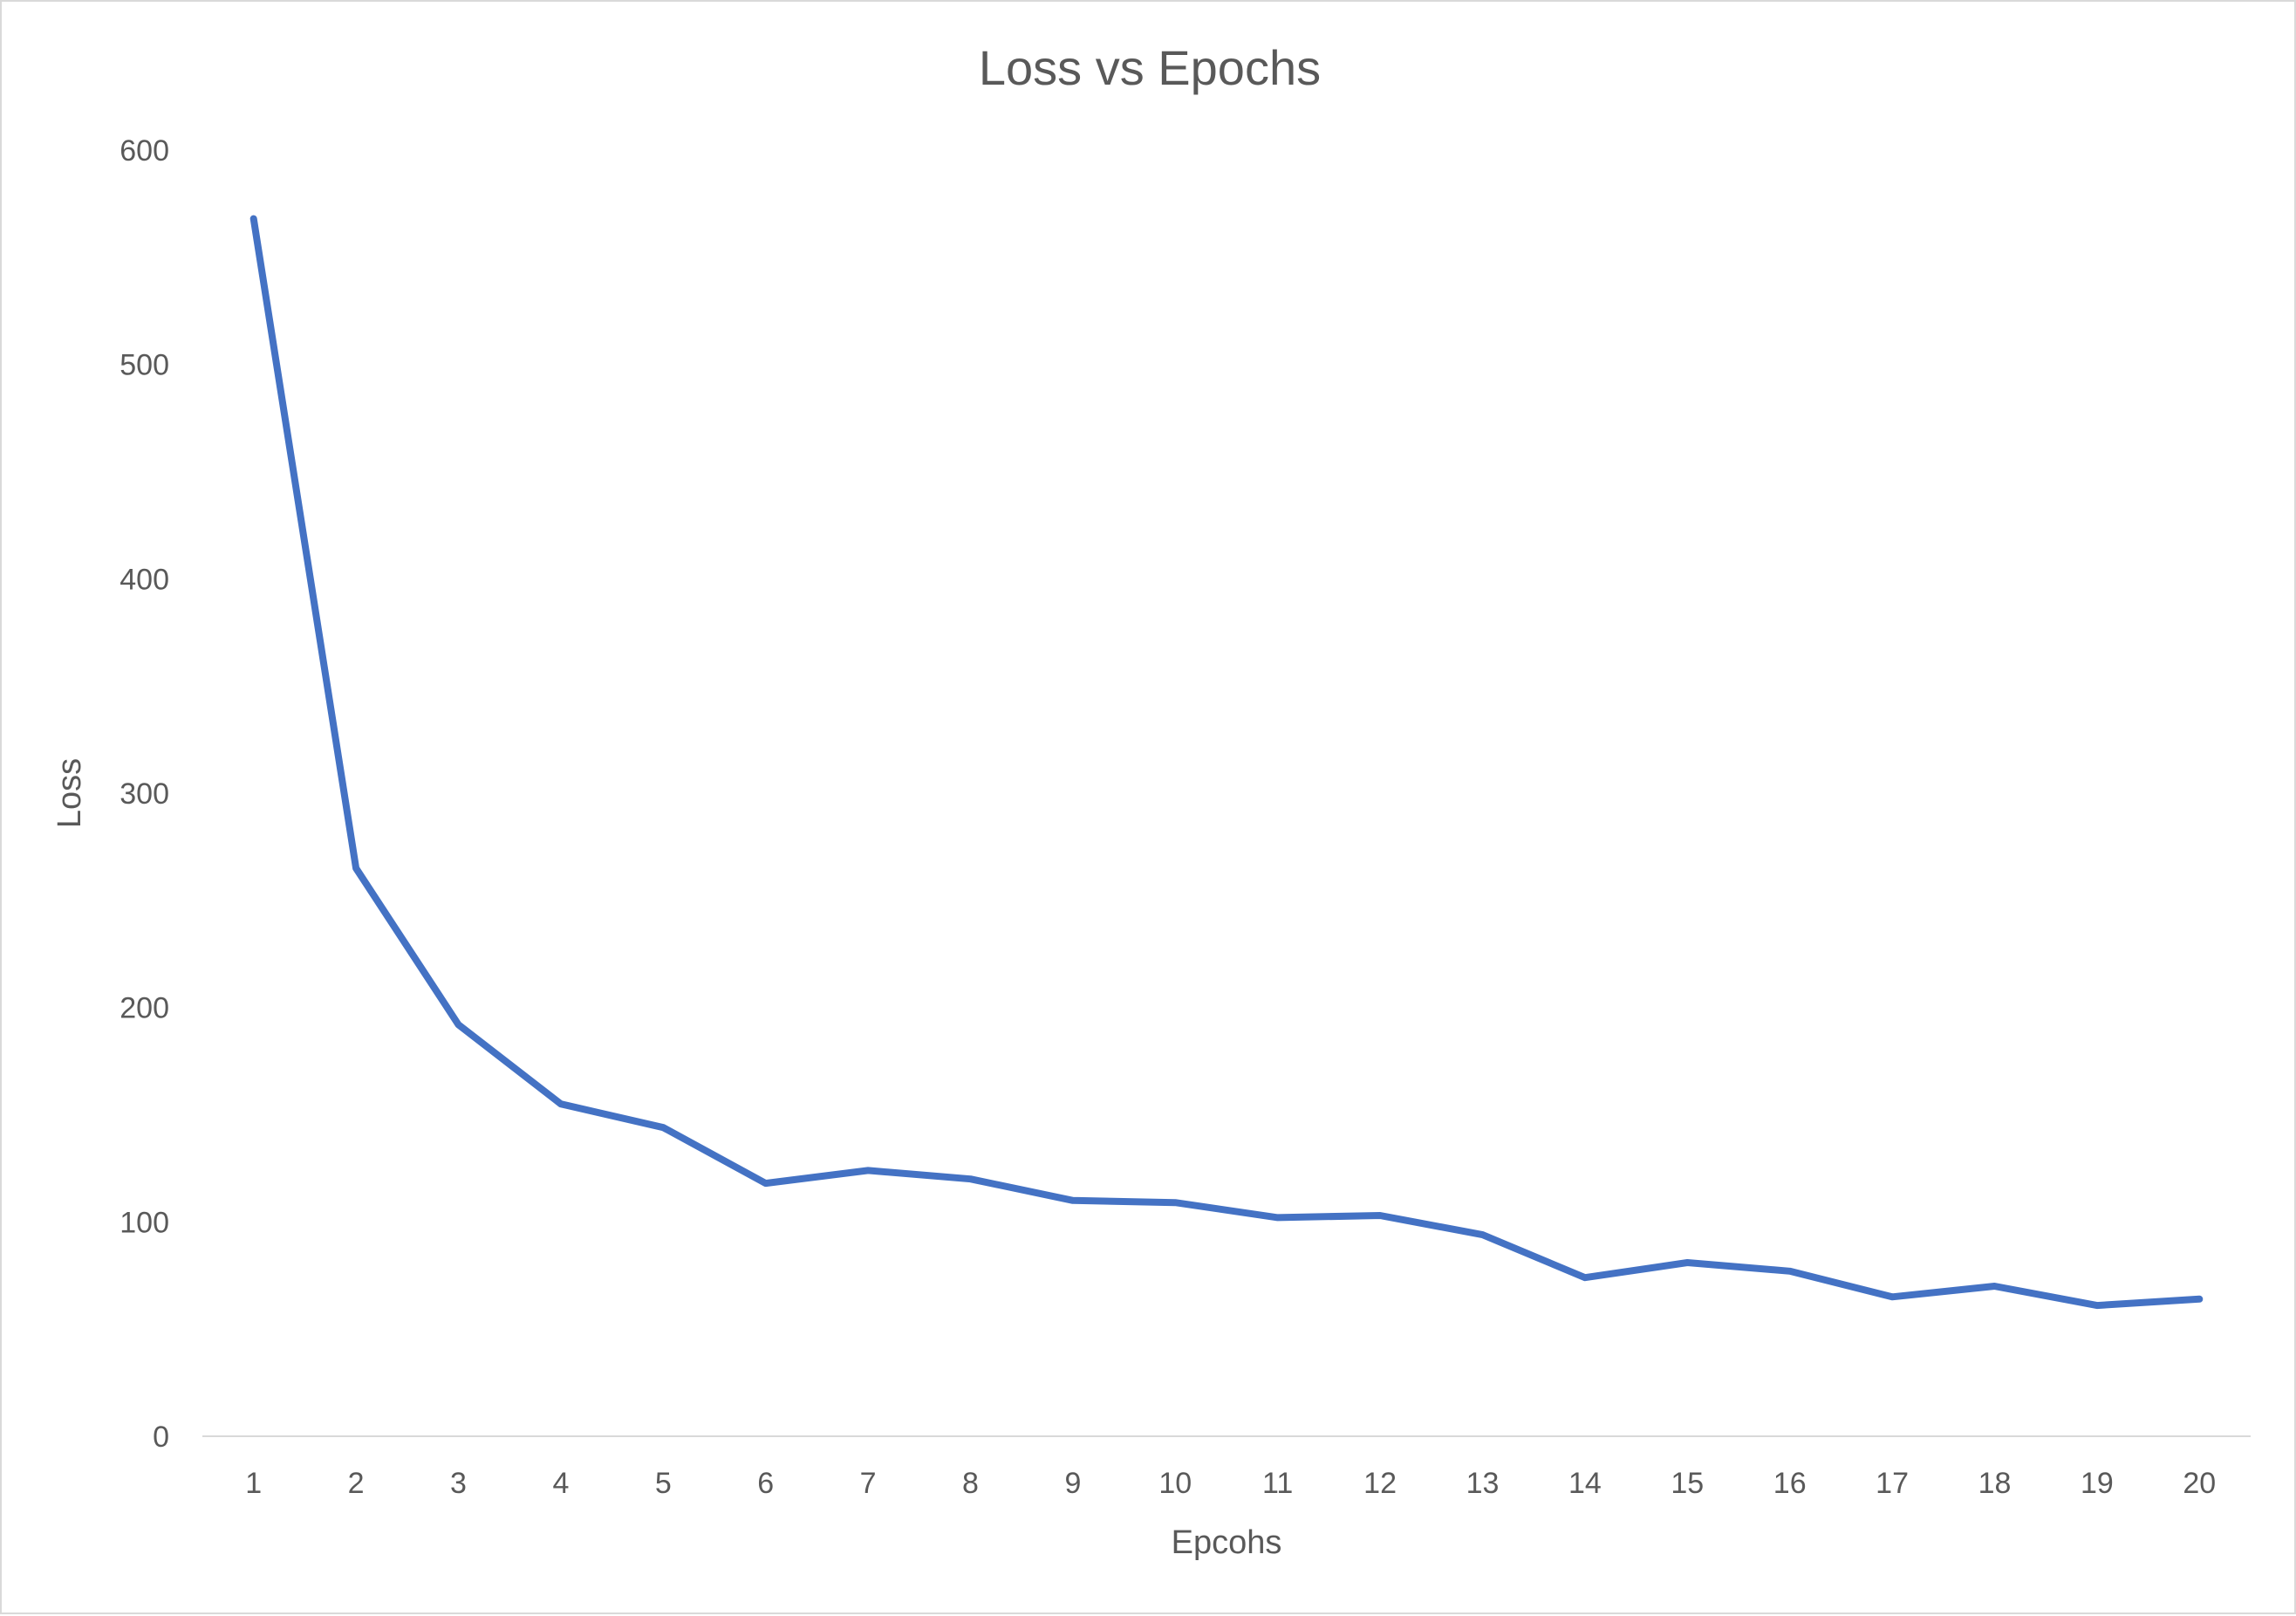 This screenshot has height=1616, width=2296. I want to click on y-tick-label: 500, so click(144, 365).